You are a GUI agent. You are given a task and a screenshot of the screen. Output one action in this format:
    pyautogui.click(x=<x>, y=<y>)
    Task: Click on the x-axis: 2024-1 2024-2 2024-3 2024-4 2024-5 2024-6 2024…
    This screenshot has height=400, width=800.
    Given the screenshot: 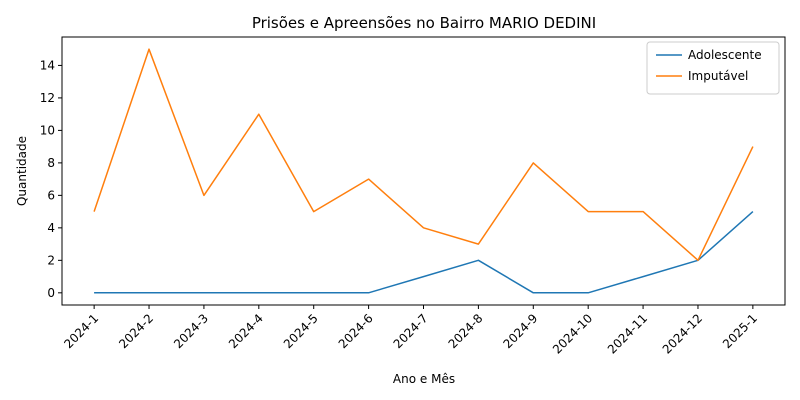 What is the action you would take?
    pyautogui.click(x=410, y=331)
    